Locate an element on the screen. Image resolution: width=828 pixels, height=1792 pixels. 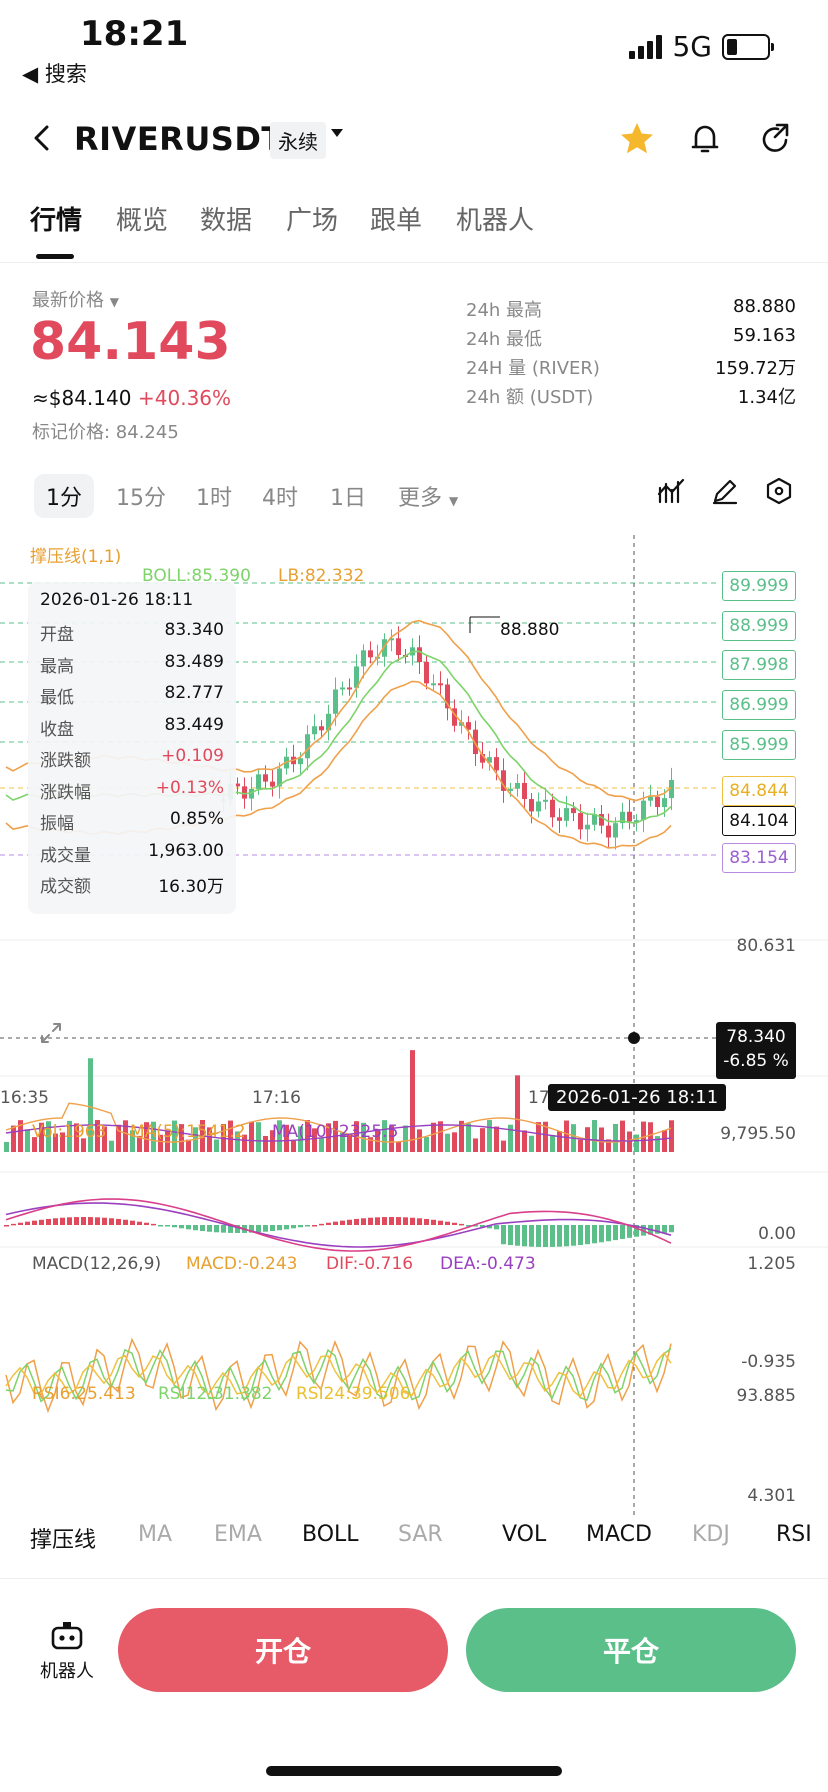
ind-rsi: RSI is located at coordinates (794, 1534).